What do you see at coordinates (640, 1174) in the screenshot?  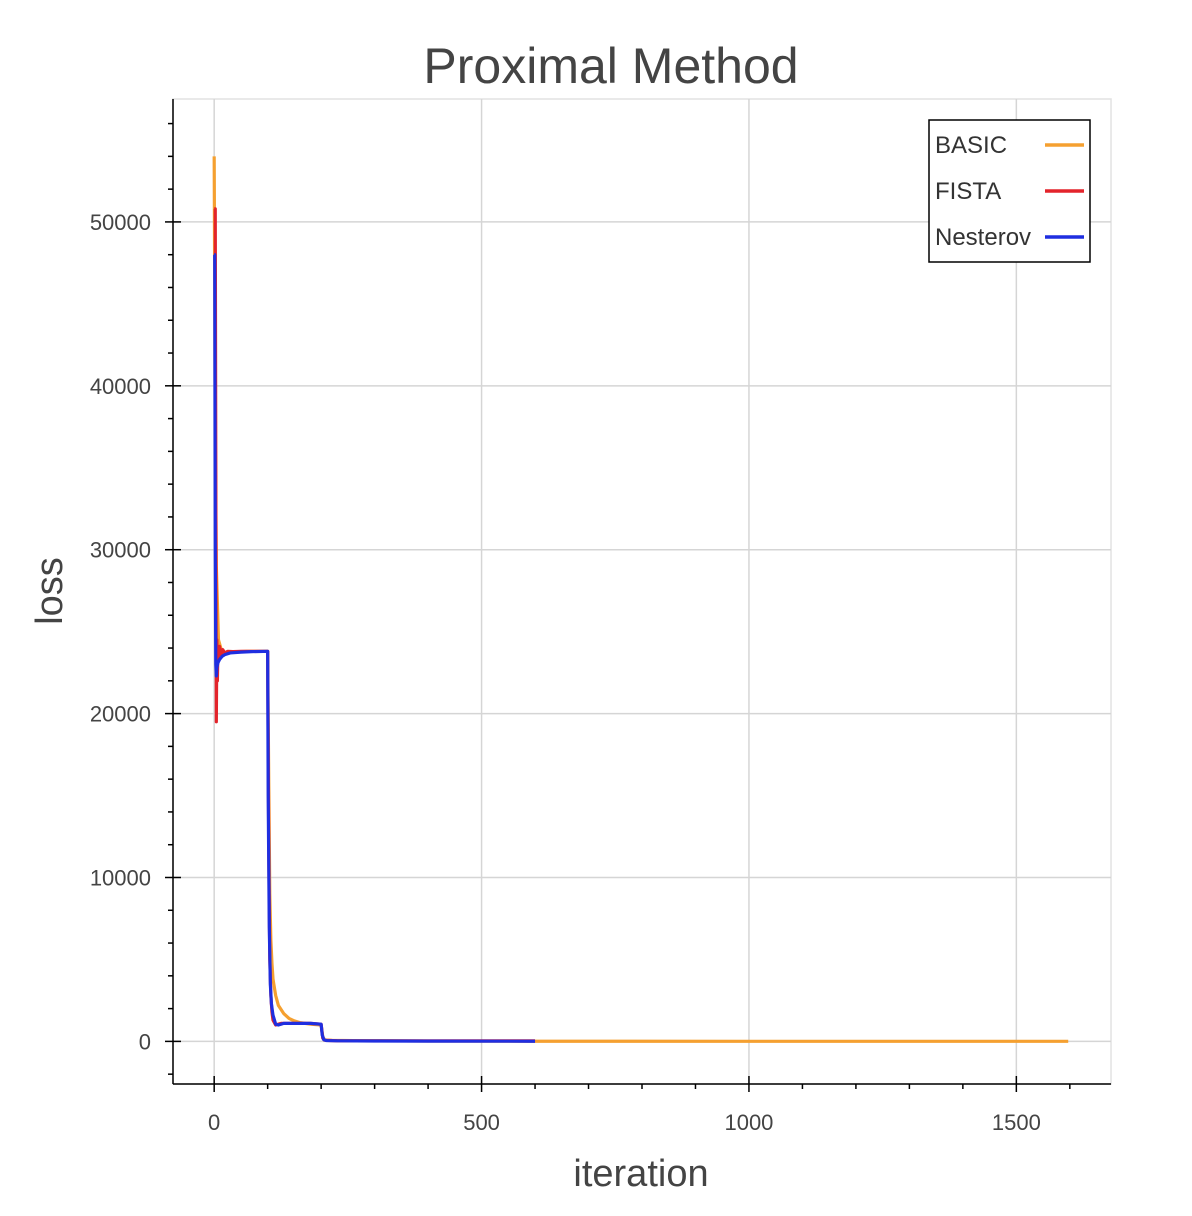 I see `x-axis-label: iteration` at bounding box center [640, 1174].